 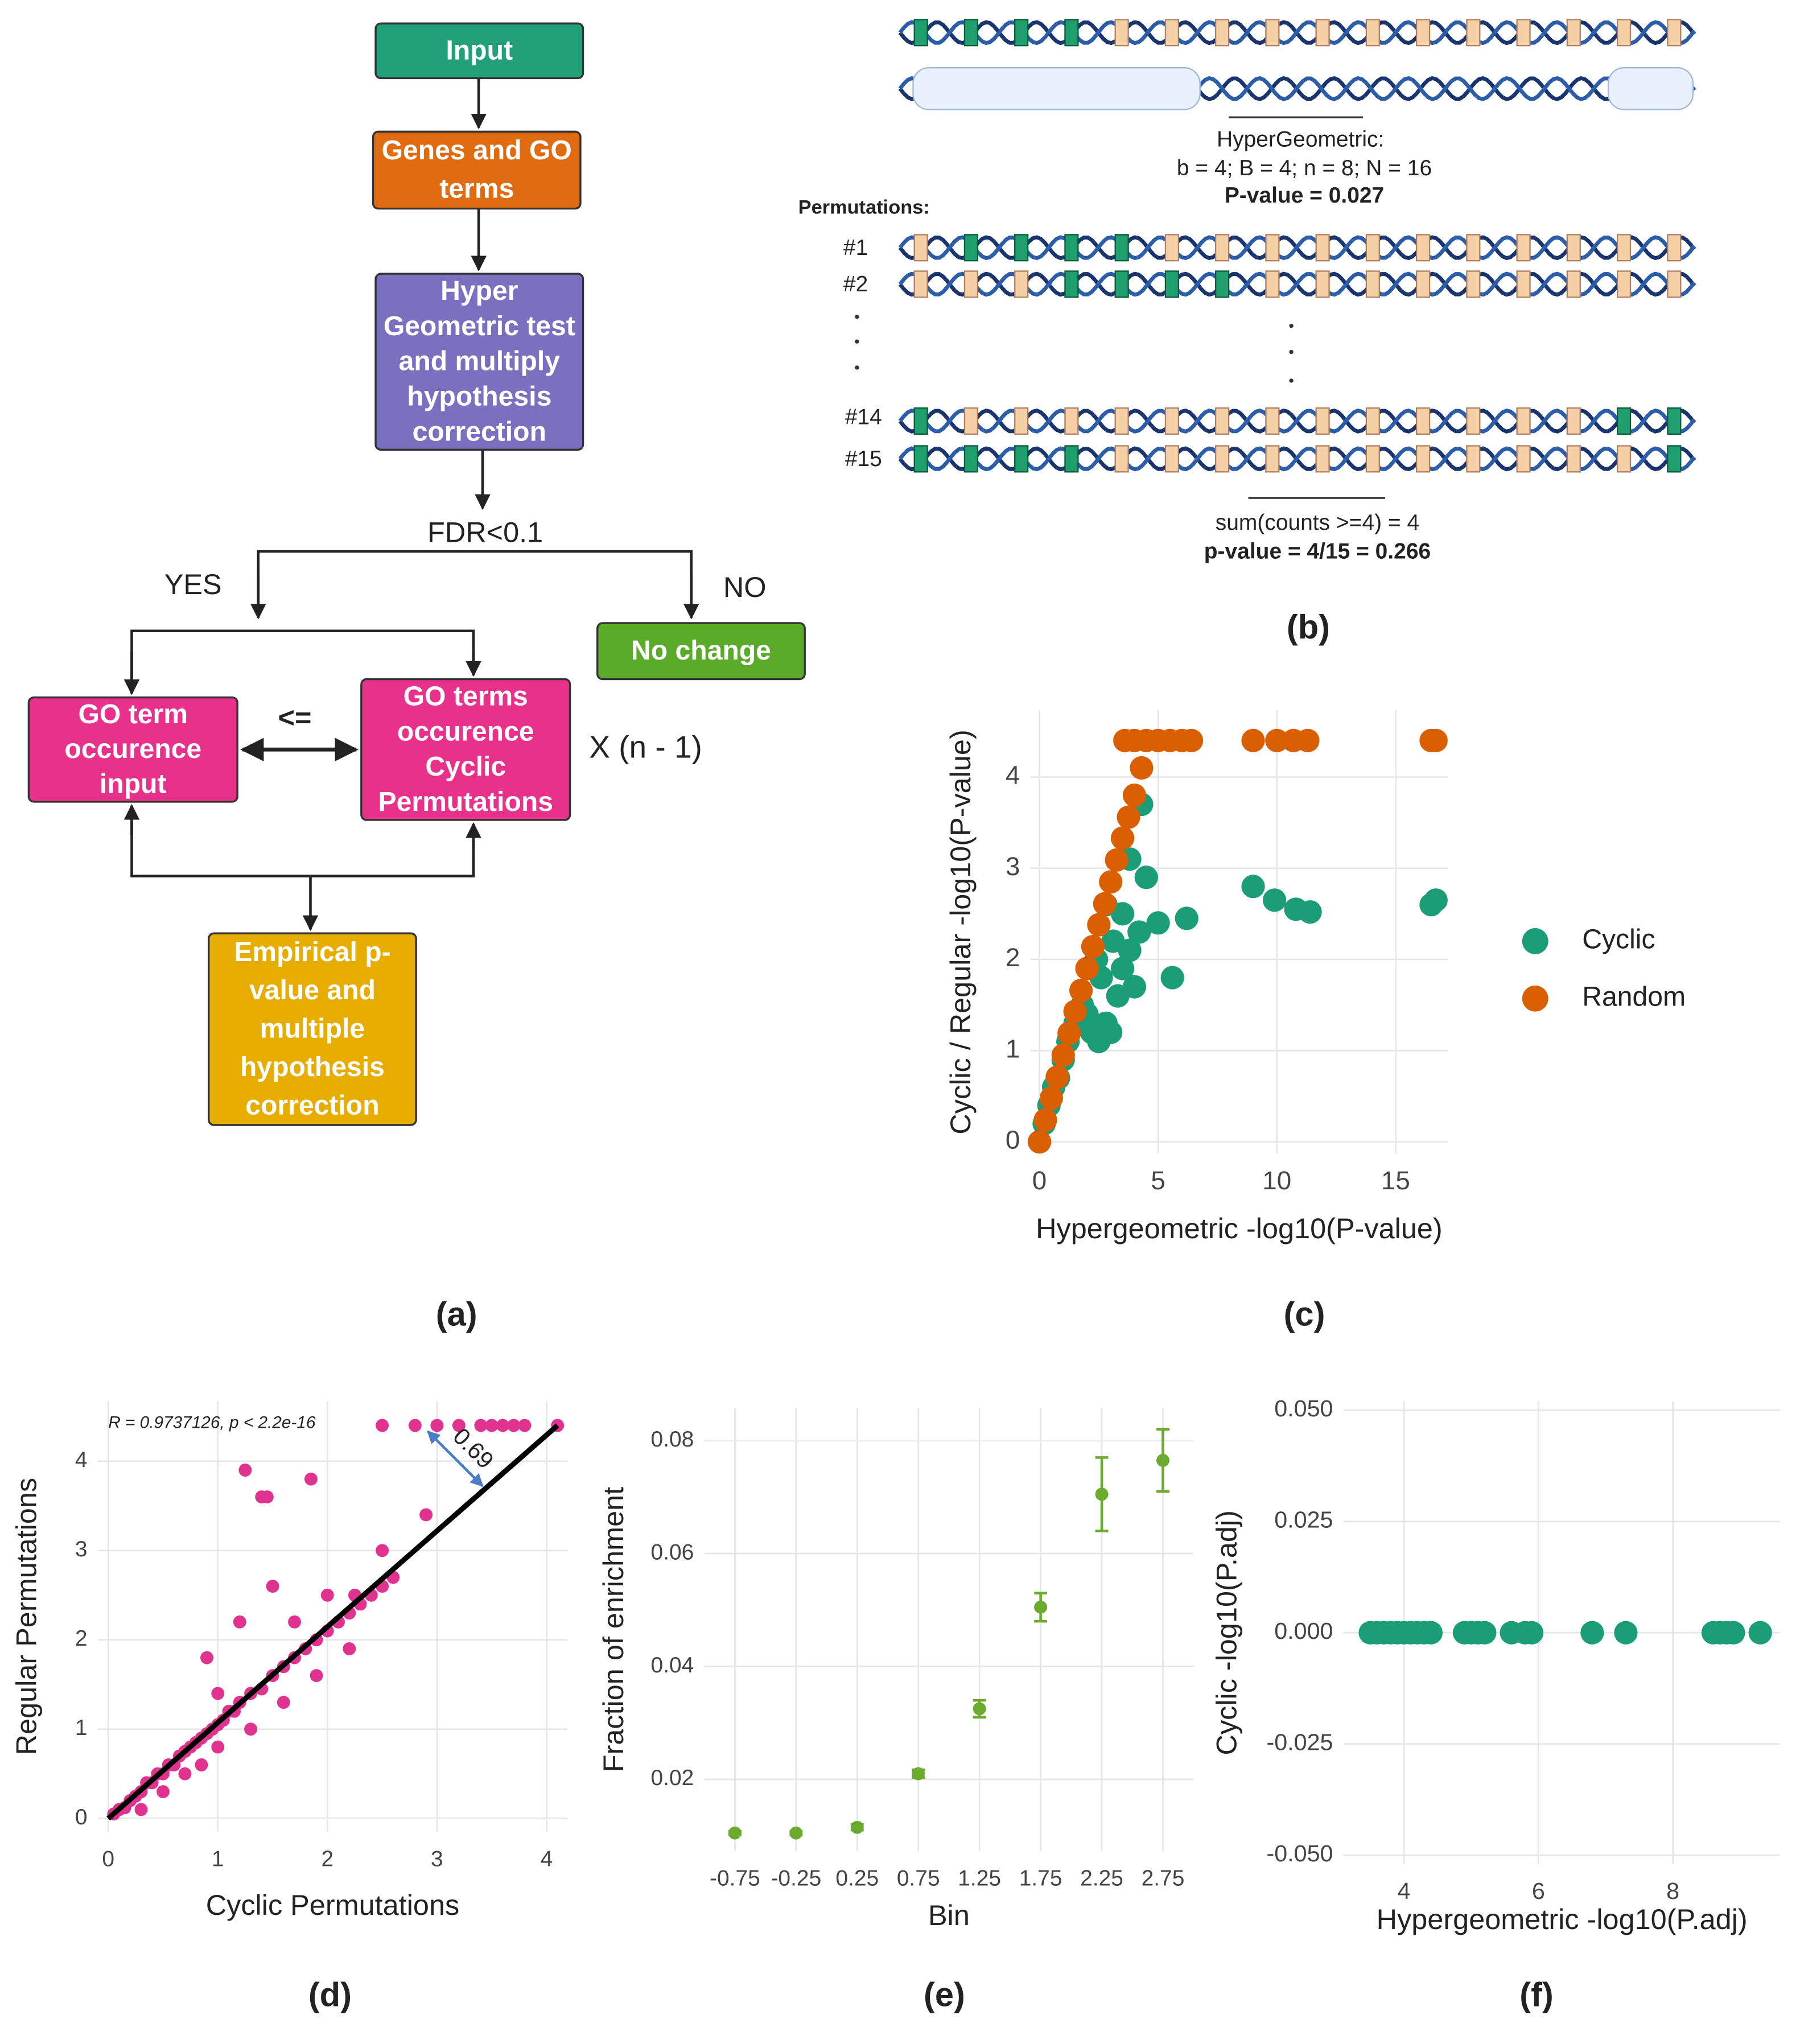 I want to click on node-label: Input, so click(x=479, y=50).